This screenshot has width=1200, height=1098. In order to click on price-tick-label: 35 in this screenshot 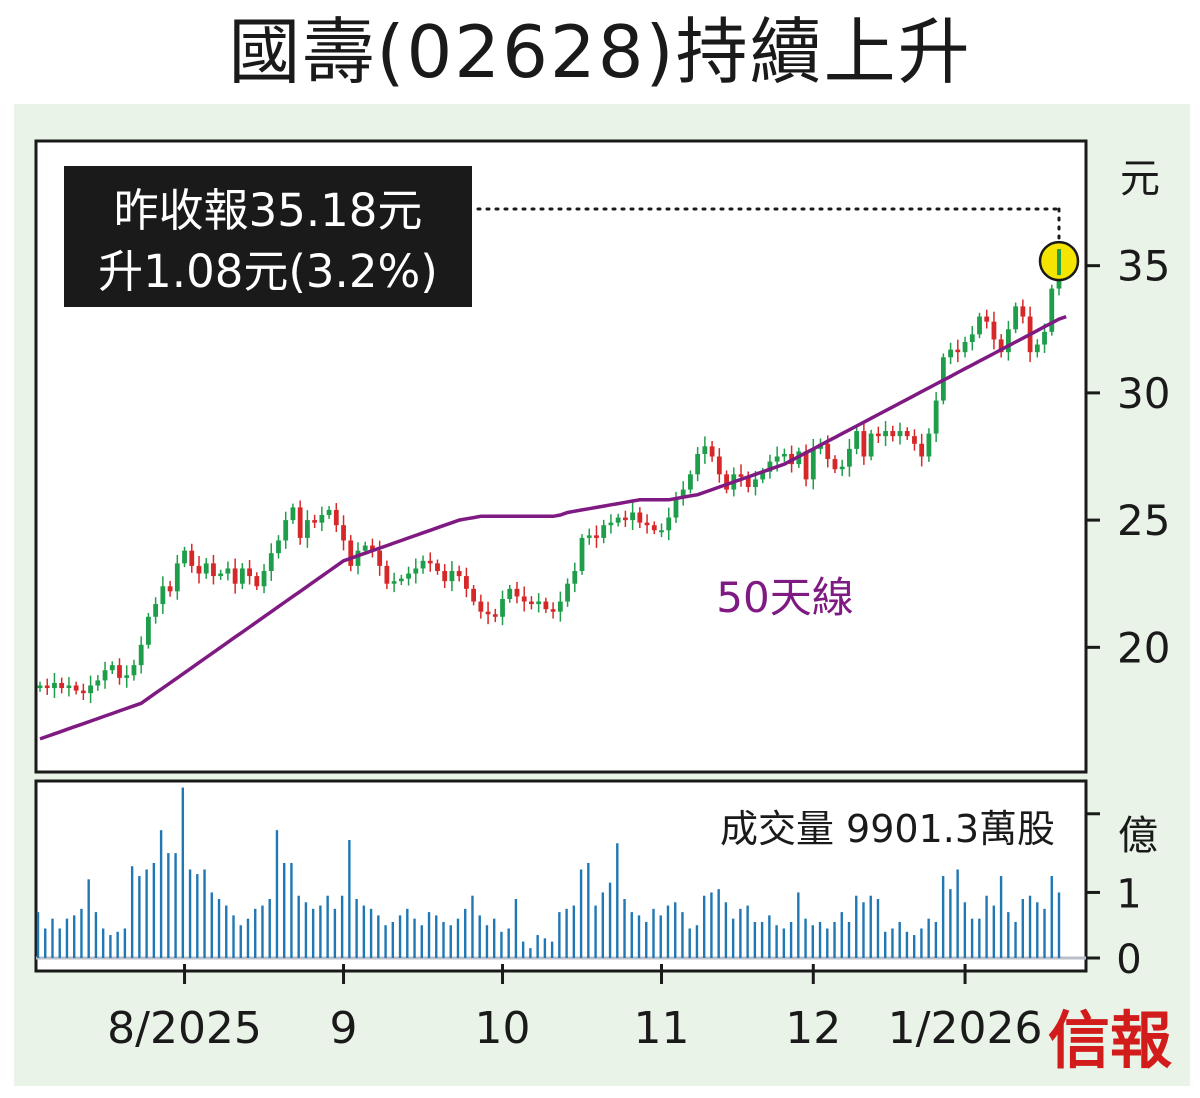, I will do `click(1143, 266)`.